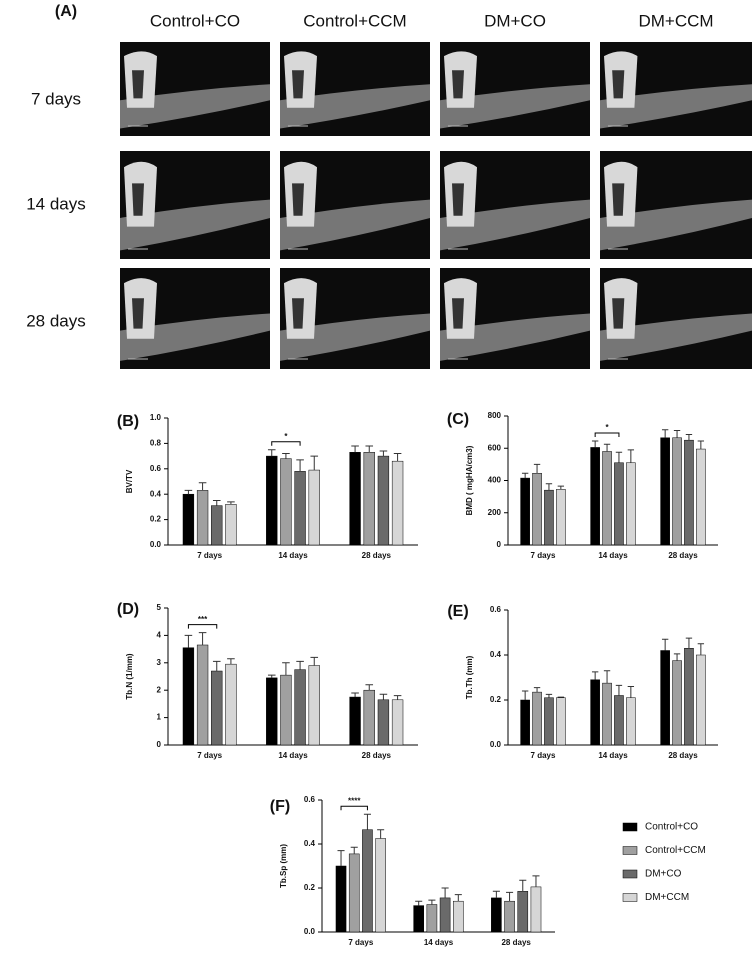 The image size is (756, 953). What do you see at coordinates (159, 607) in the screenshot?
I see `y-tick-label: 5` at bounding box center [159, 607].